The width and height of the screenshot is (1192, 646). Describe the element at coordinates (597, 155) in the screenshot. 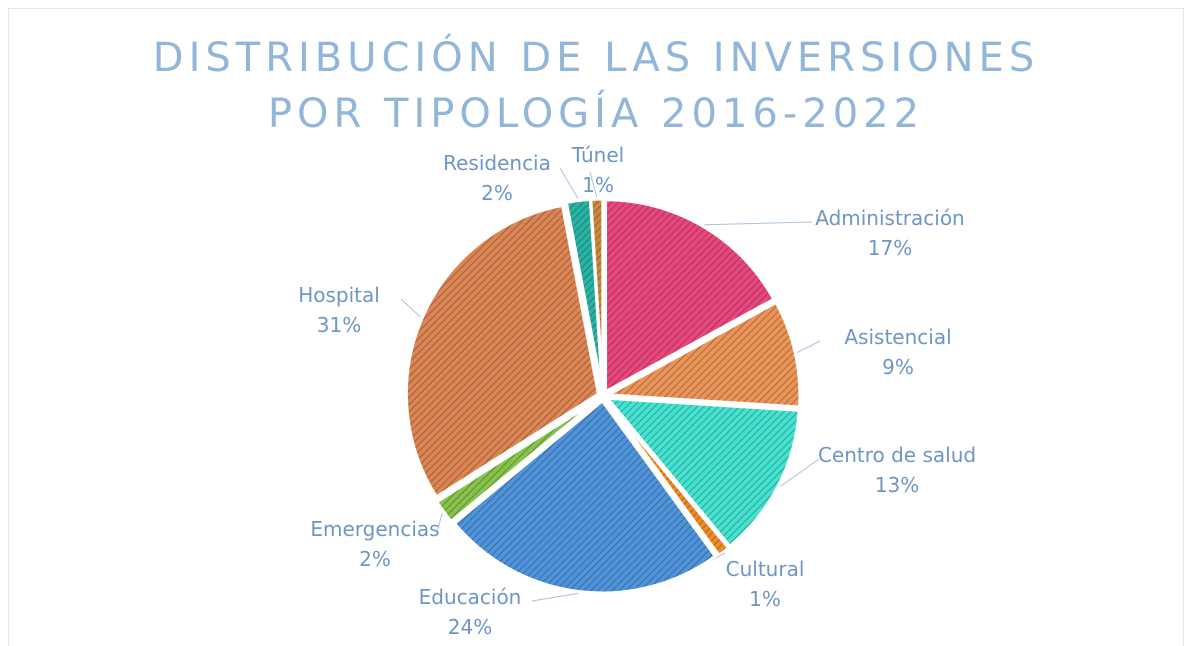

I see `category-label: Túnel` at that location.